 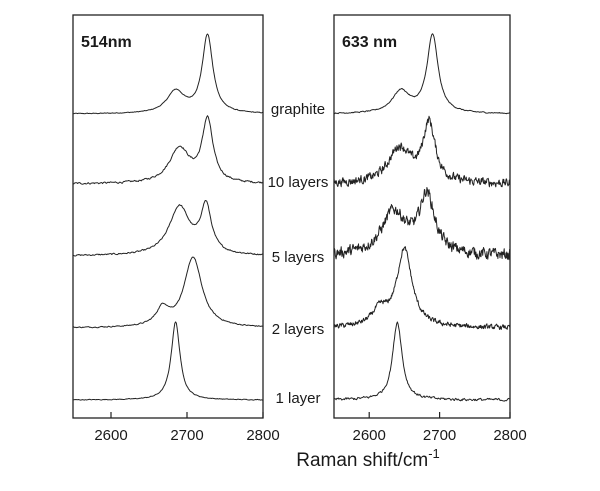 I want to click on panel-title: 633 nm, so click(x=369, y=42).